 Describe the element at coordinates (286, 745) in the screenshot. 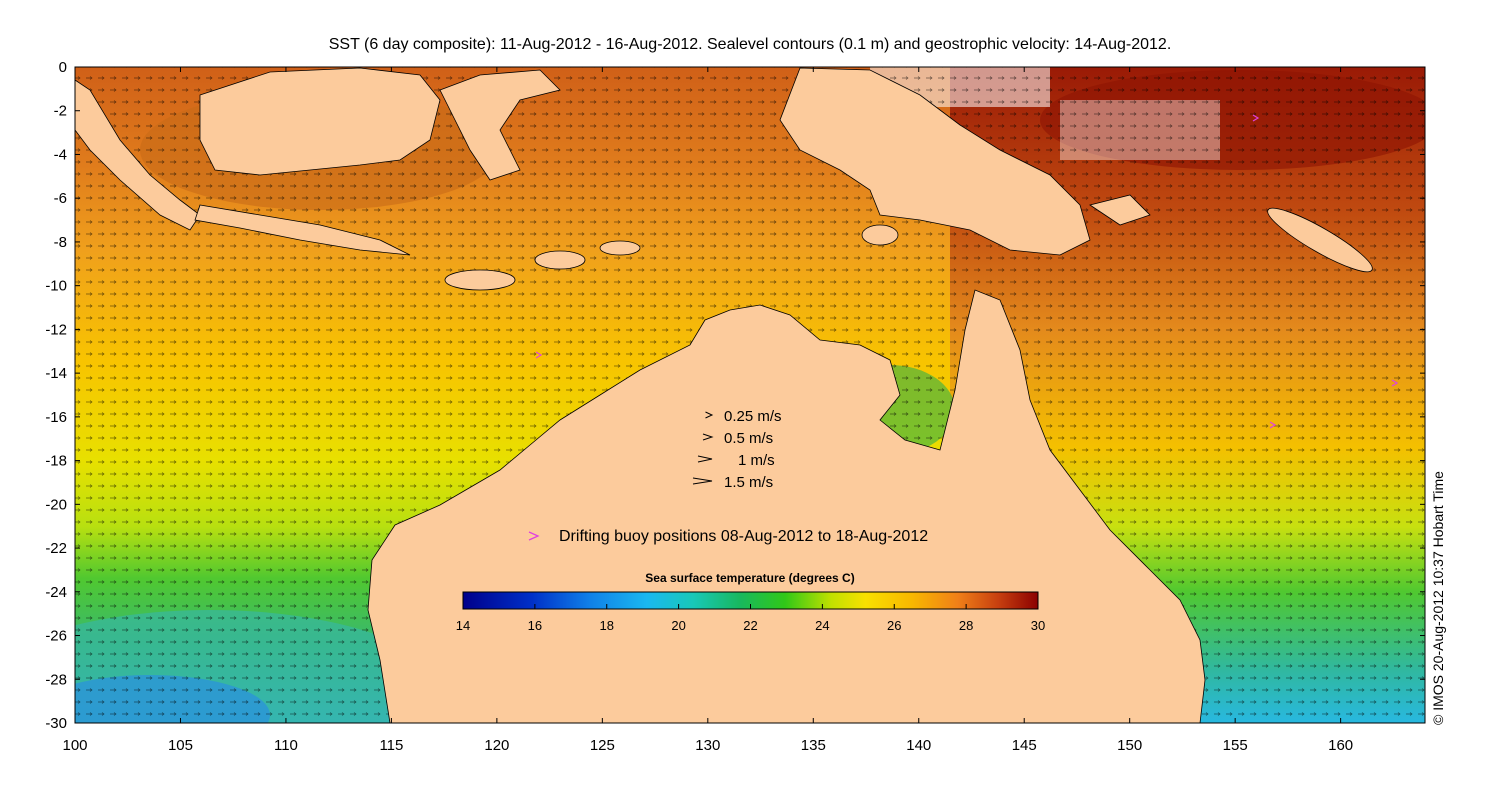

I see `x-tick-label: 110` at that location.